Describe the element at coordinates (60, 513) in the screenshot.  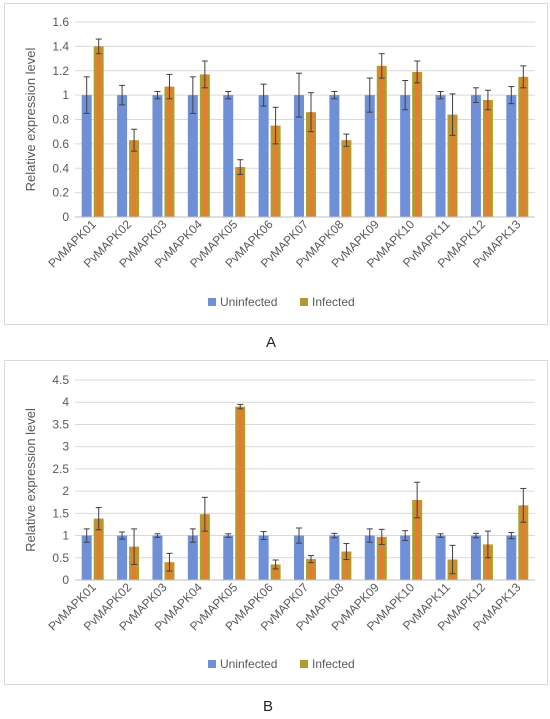
I see `chart-b-ytick-label: 1.5` at that location.